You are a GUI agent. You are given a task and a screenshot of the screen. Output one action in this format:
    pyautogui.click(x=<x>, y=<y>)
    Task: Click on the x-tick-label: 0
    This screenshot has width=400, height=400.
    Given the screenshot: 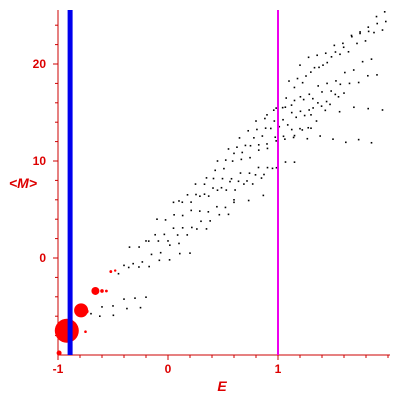 What is the action you would take?
    pyautogui.click(x=168, y=369)
    